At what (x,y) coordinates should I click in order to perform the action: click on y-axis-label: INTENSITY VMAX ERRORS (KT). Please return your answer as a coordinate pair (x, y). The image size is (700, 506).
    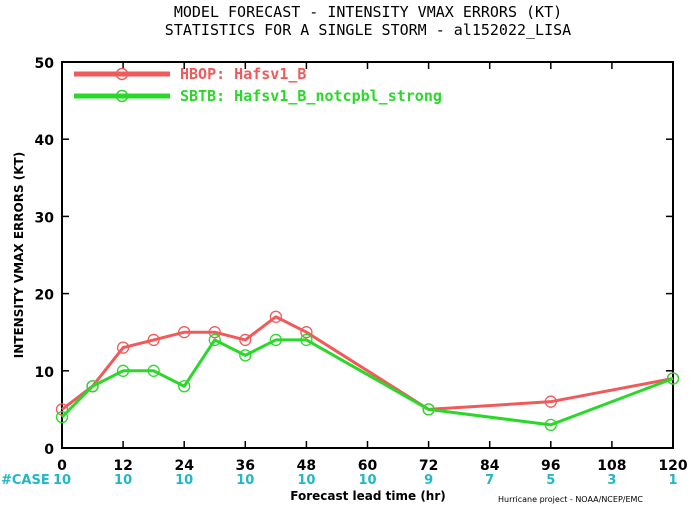
    Looking at the image, I should click on (19, 255).